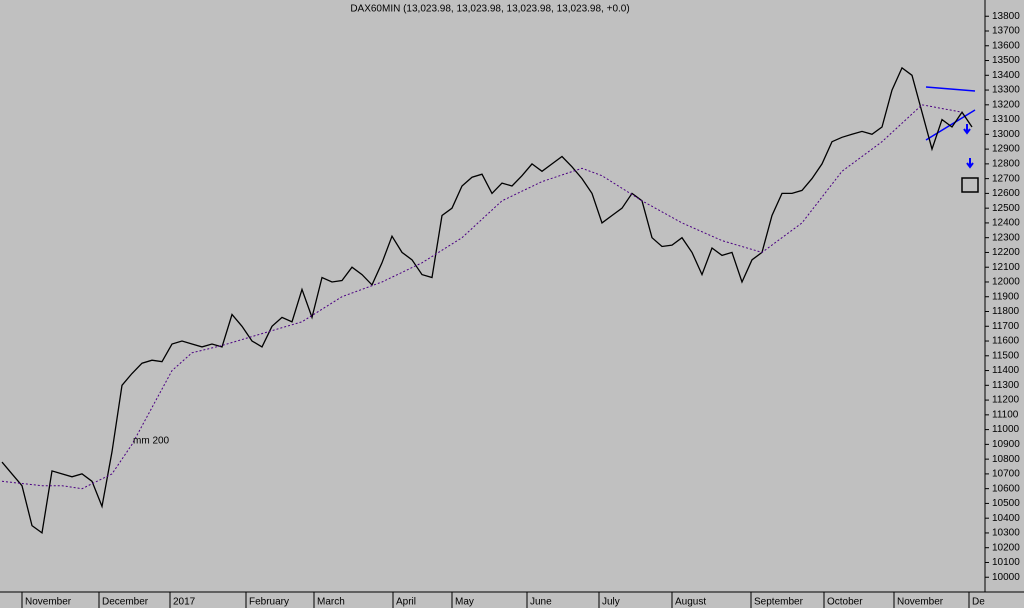 This screenshot has height=608, width=1024. What do you see at coordinates (1006, 326) in the screenshot?
I see `y-tick-label: 11700` at bounding box center [1006, 326].